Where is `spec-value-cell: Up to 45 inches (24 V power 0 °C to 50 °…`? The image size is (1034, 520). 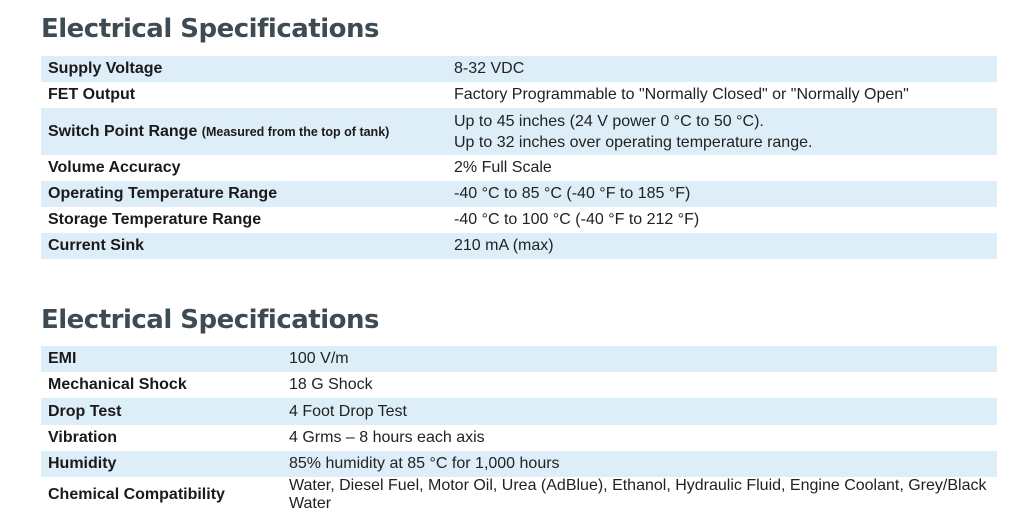 spec-value-cell: Up to 45 inches (24 V power 0 °C to 50 °… is located at coordinates (722, 131).